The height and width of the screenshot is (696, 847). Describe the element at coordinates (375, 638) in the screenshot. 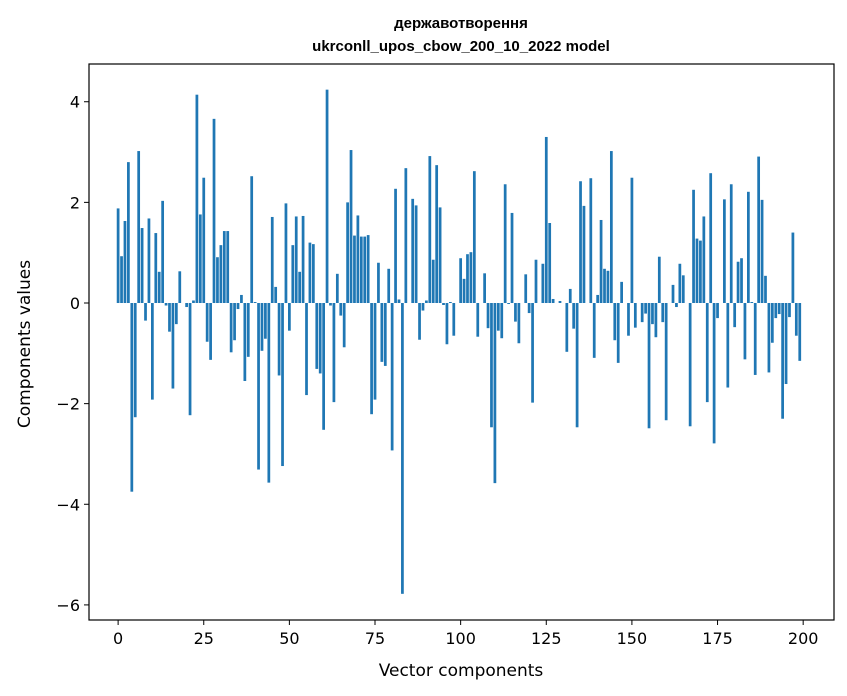

I see `x-tick-label: 75` at that location.